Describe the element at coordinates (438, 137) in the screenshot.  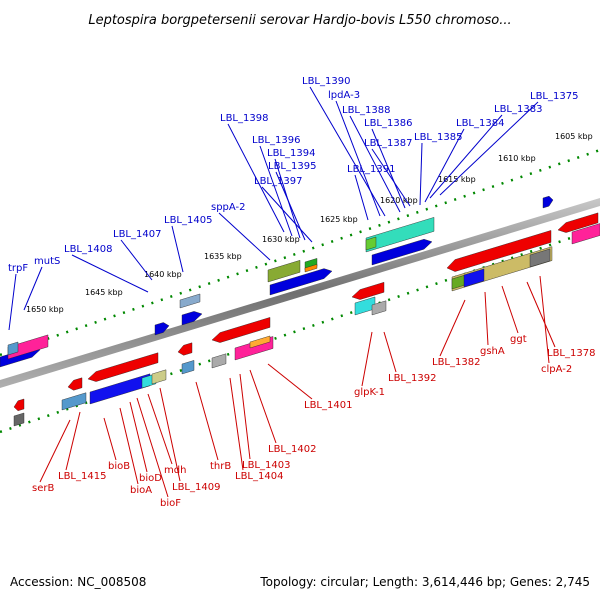
I see `gene-label-lbl-1385: LBL_1385` at that location.